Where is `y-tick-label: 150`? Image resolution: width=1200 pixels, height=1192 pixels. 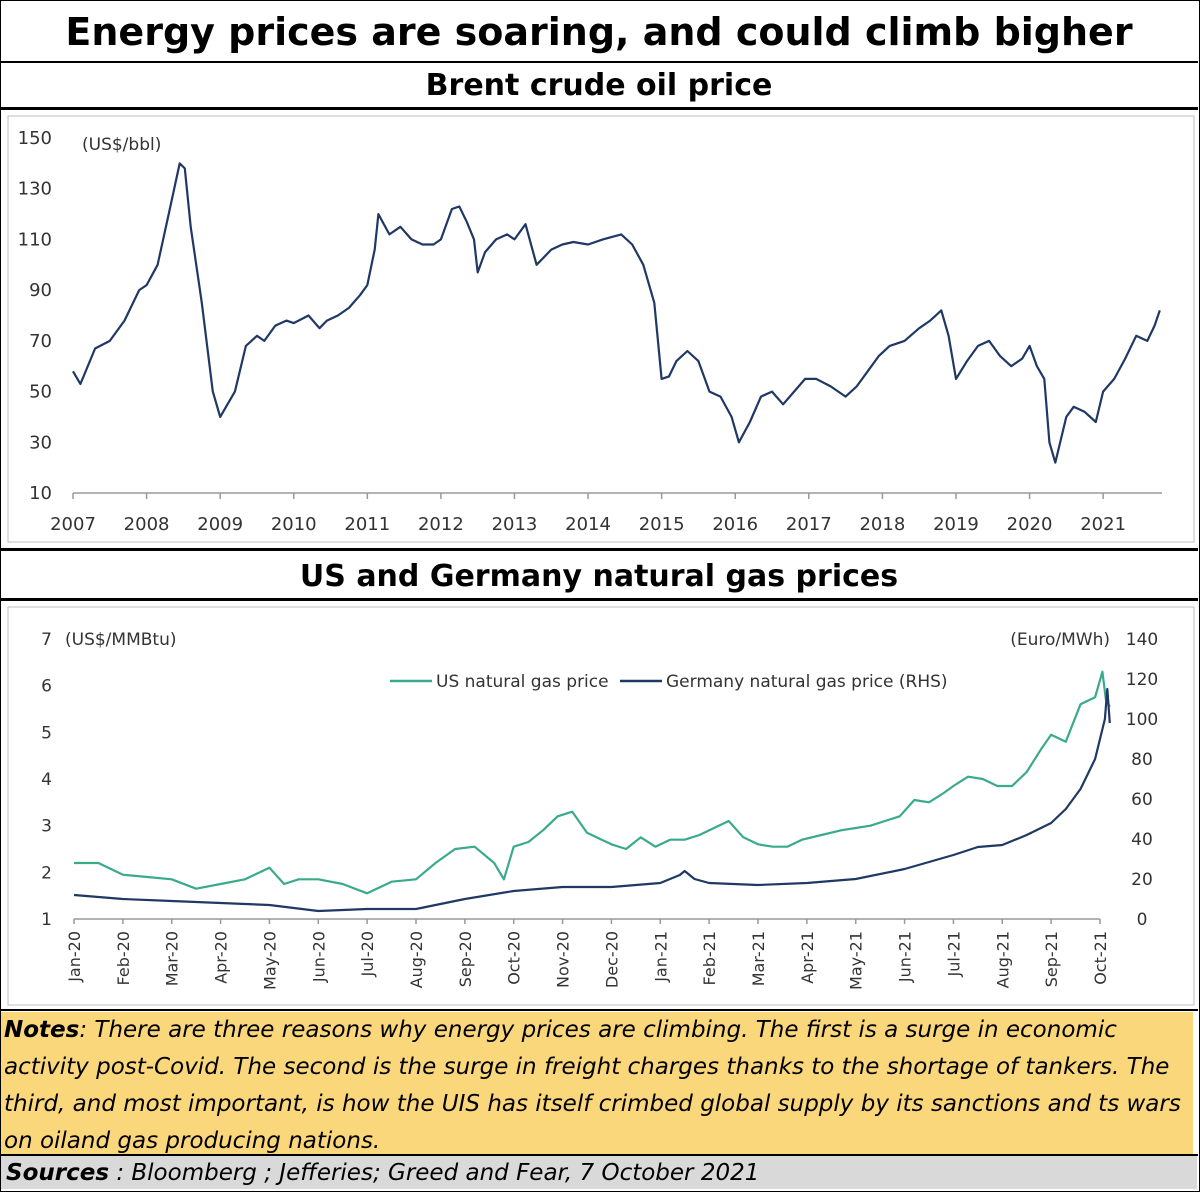 y-tick-label: 150 is located at coordinates (35, 138).